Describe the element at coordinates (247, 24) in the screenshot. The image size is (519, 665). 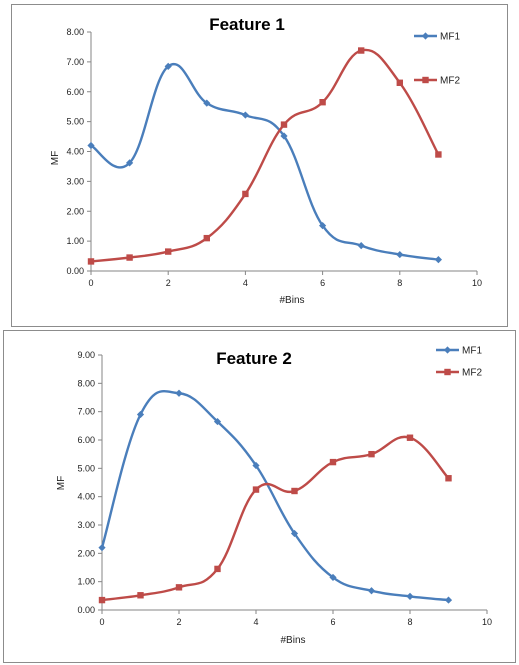
I see `chart-title: Feature 1` at that location.